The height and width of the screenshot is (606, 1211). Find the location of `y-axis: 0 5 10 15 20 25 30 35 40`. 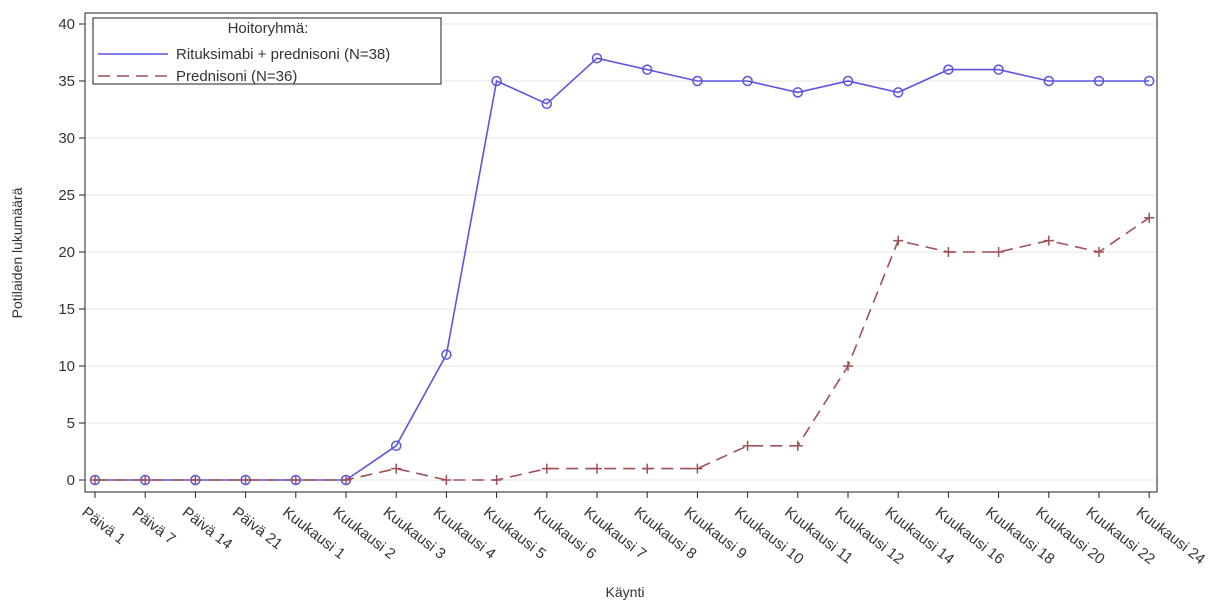

y-axis: 0 5 10 15 20 25 30 35 40 is located at coordinates (71, 252).